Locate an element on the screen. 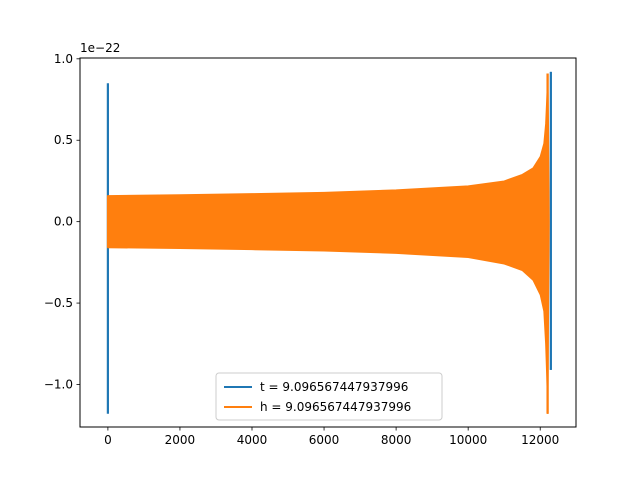 The height and width of the screenshot is (480, 640). legend-box is located at coordinates (329, 396).